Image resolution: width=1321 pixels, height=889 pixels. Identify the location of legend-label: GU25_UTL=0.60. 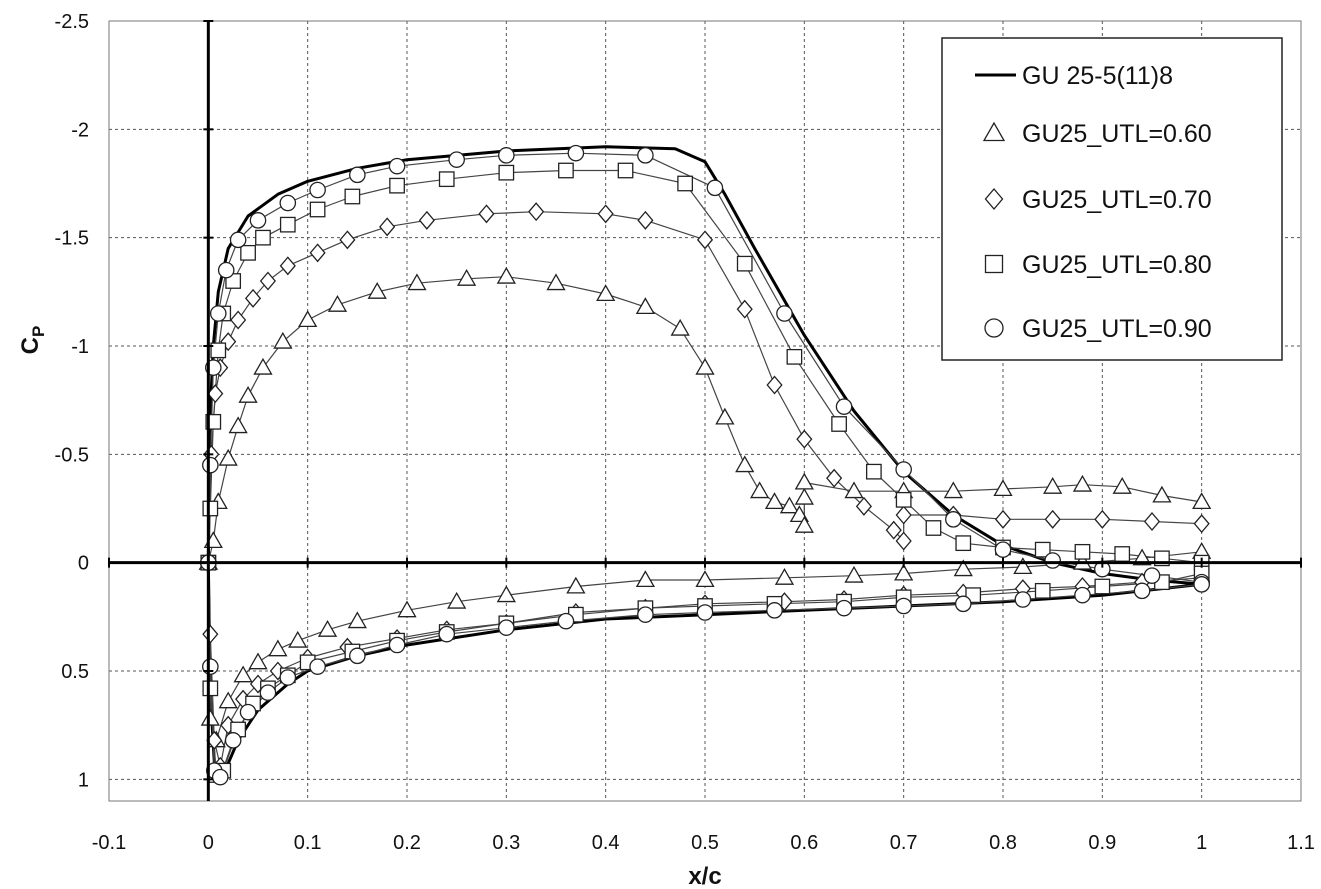
(1117, 134).